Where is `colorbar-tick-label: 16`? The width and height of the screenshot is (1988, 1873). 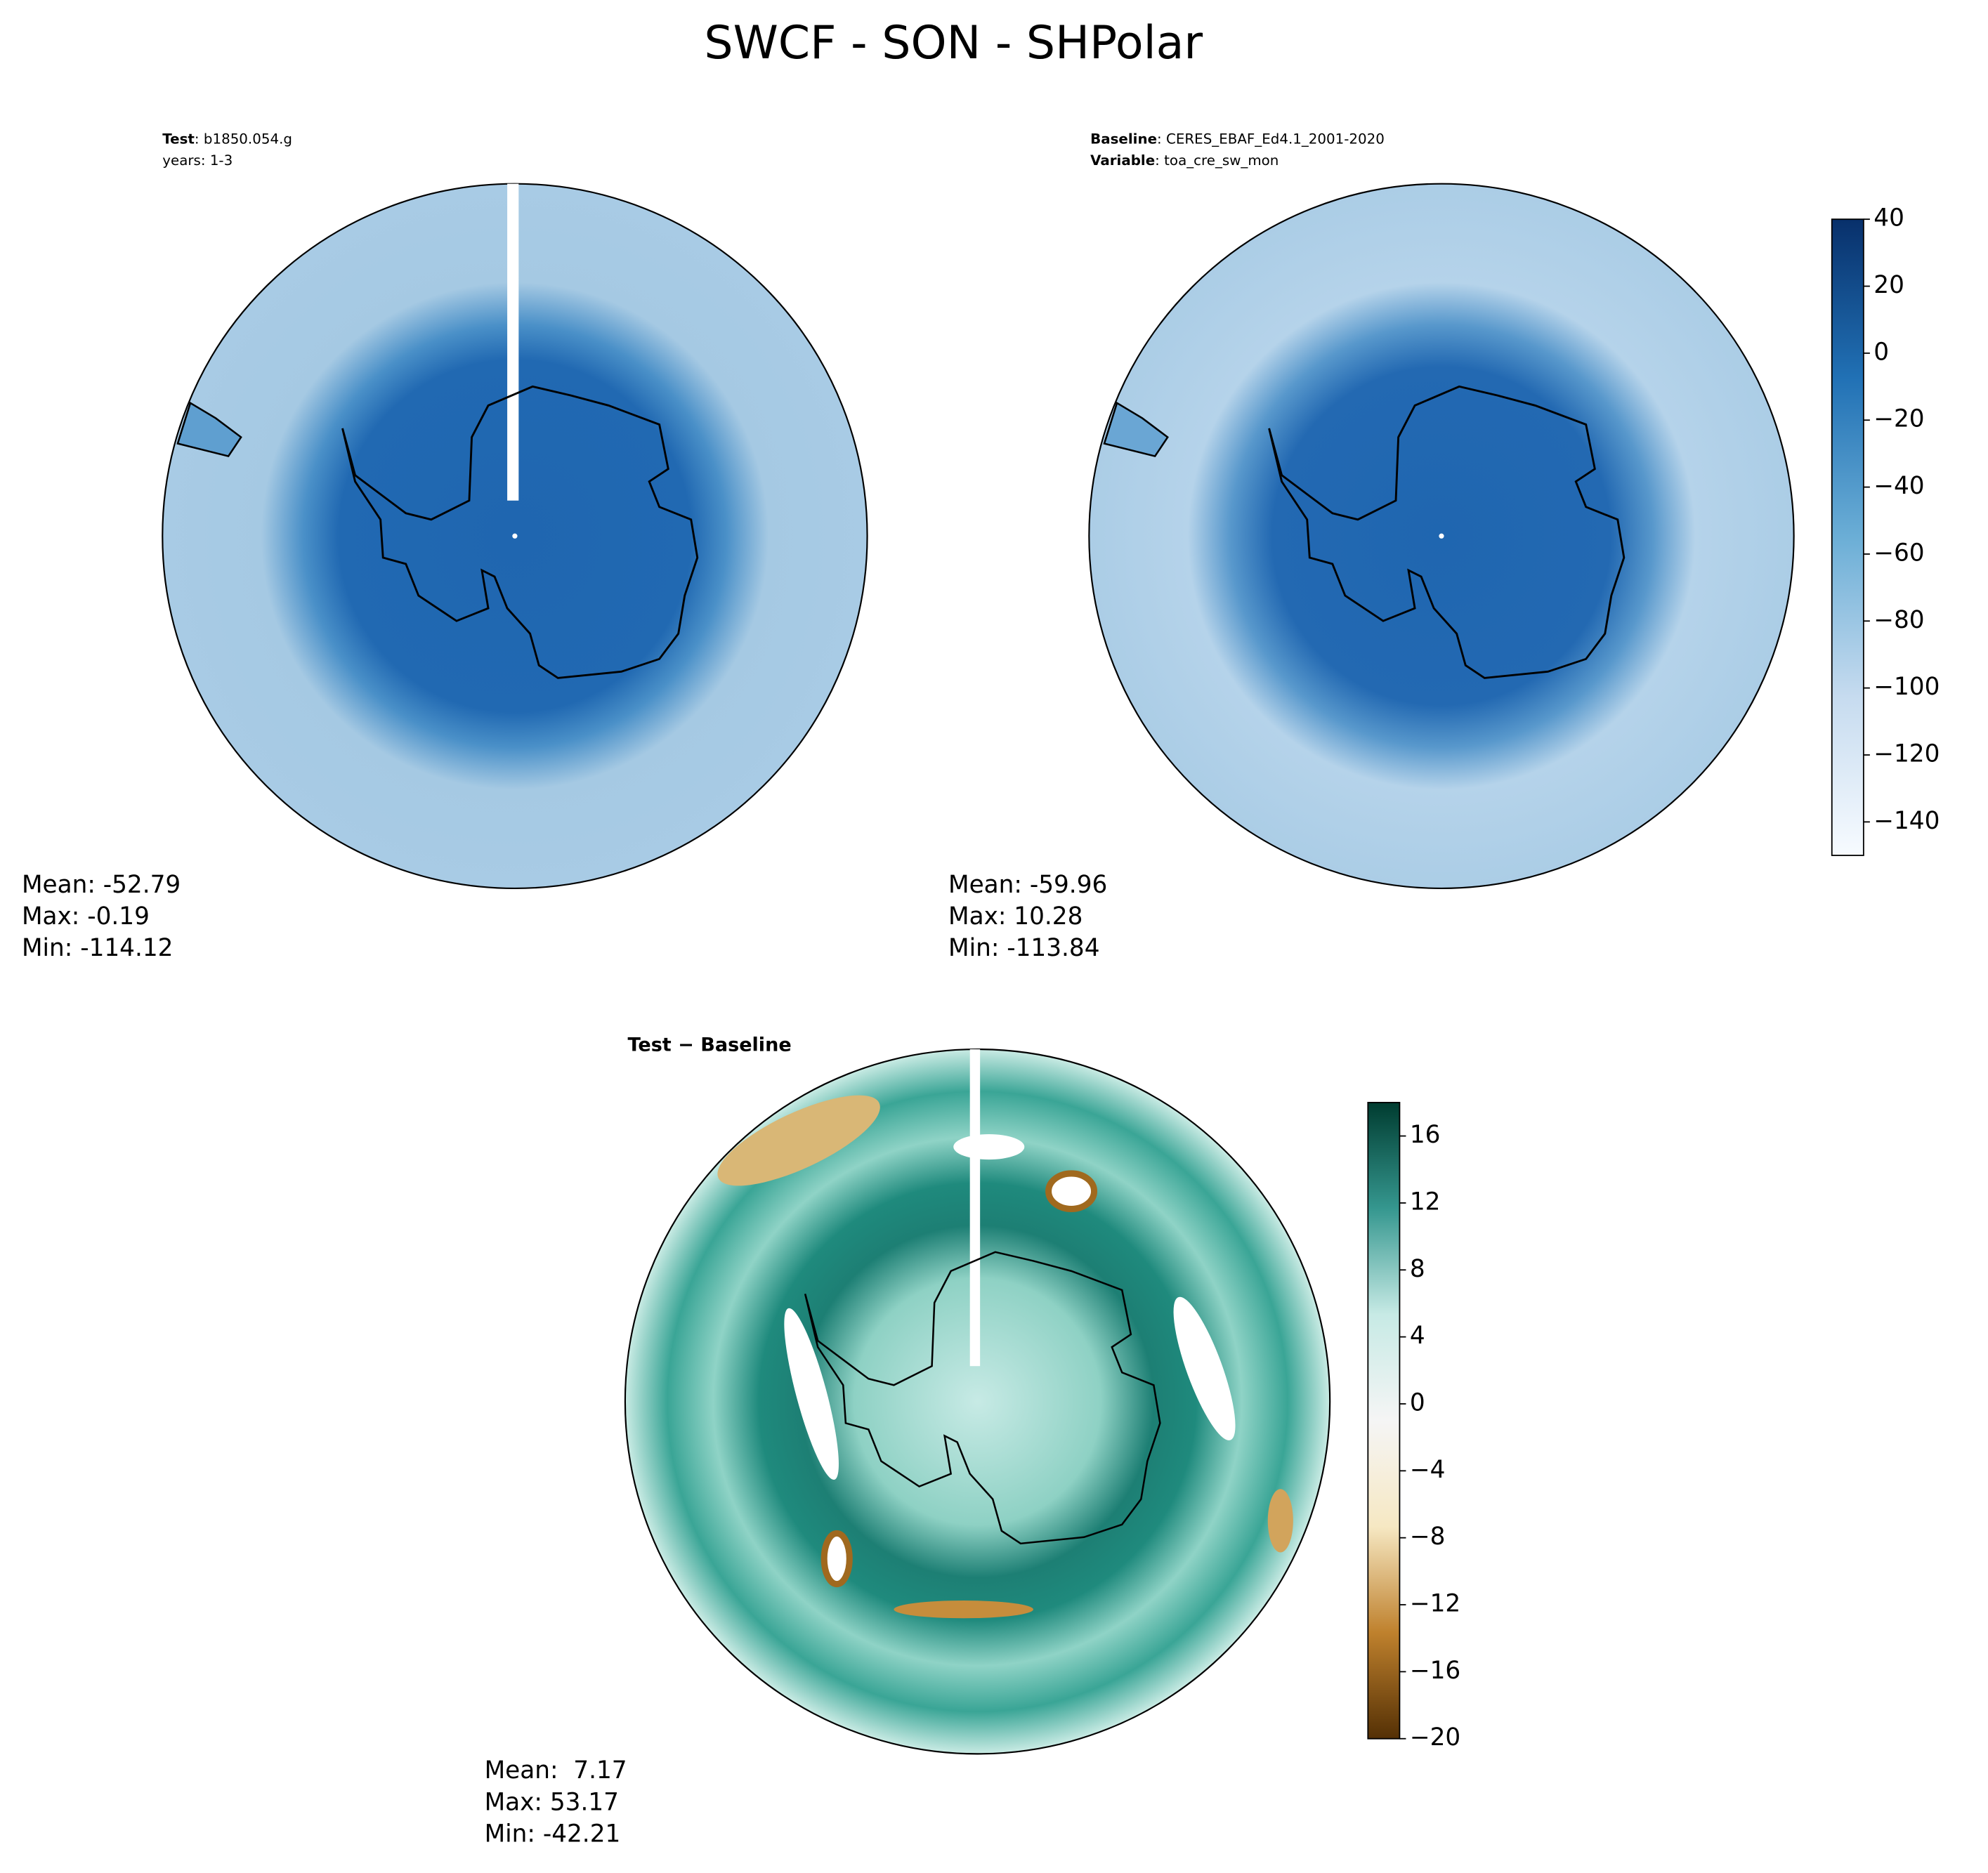 colorbar-tick-label: 16 is located at coordinates (1425, 1135).